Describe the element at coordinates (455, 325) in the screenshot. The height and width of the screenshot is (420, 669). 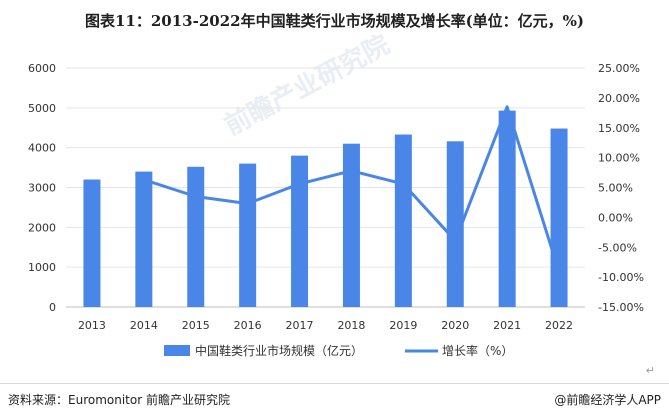
I see `x-tick-label: 2020` at that location.